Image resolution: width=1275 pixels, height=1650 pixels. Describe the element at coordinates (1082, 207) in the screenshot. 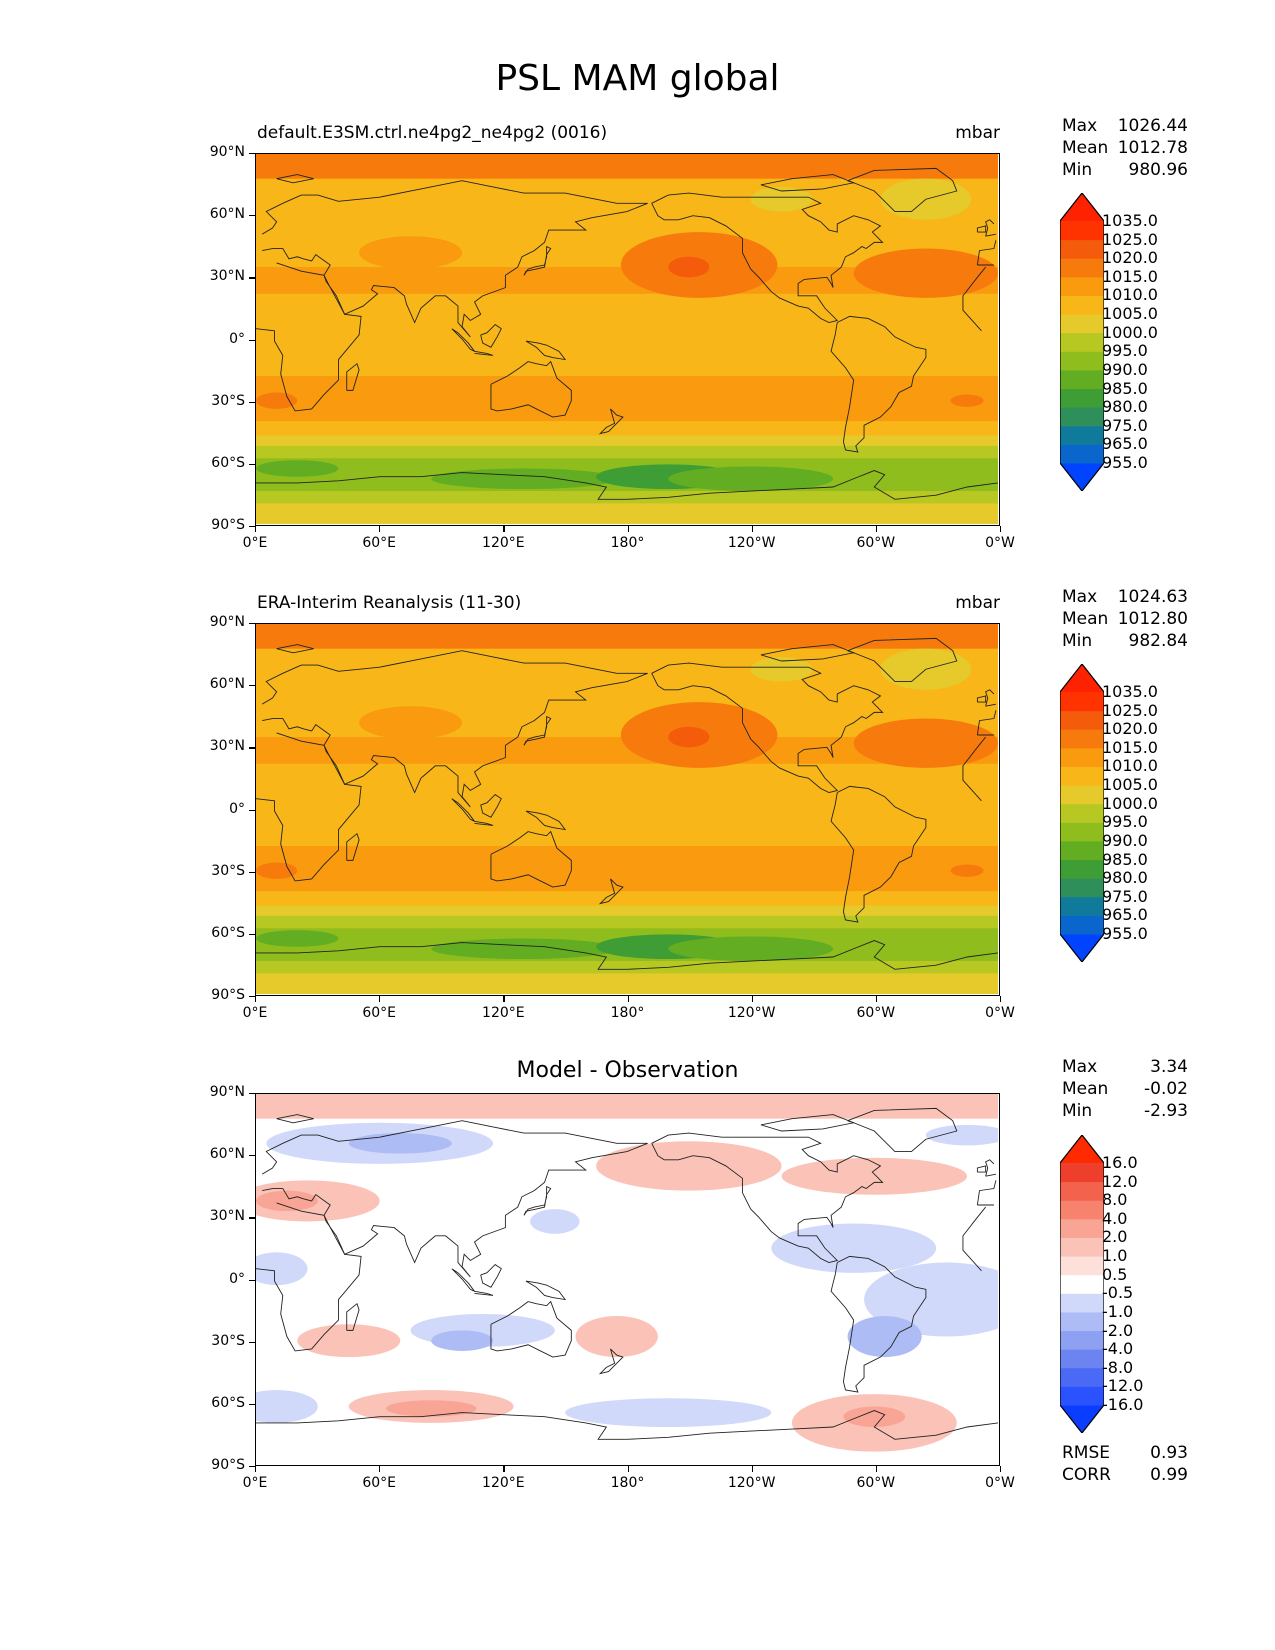

I see `colorbar-extend-high` at that location.